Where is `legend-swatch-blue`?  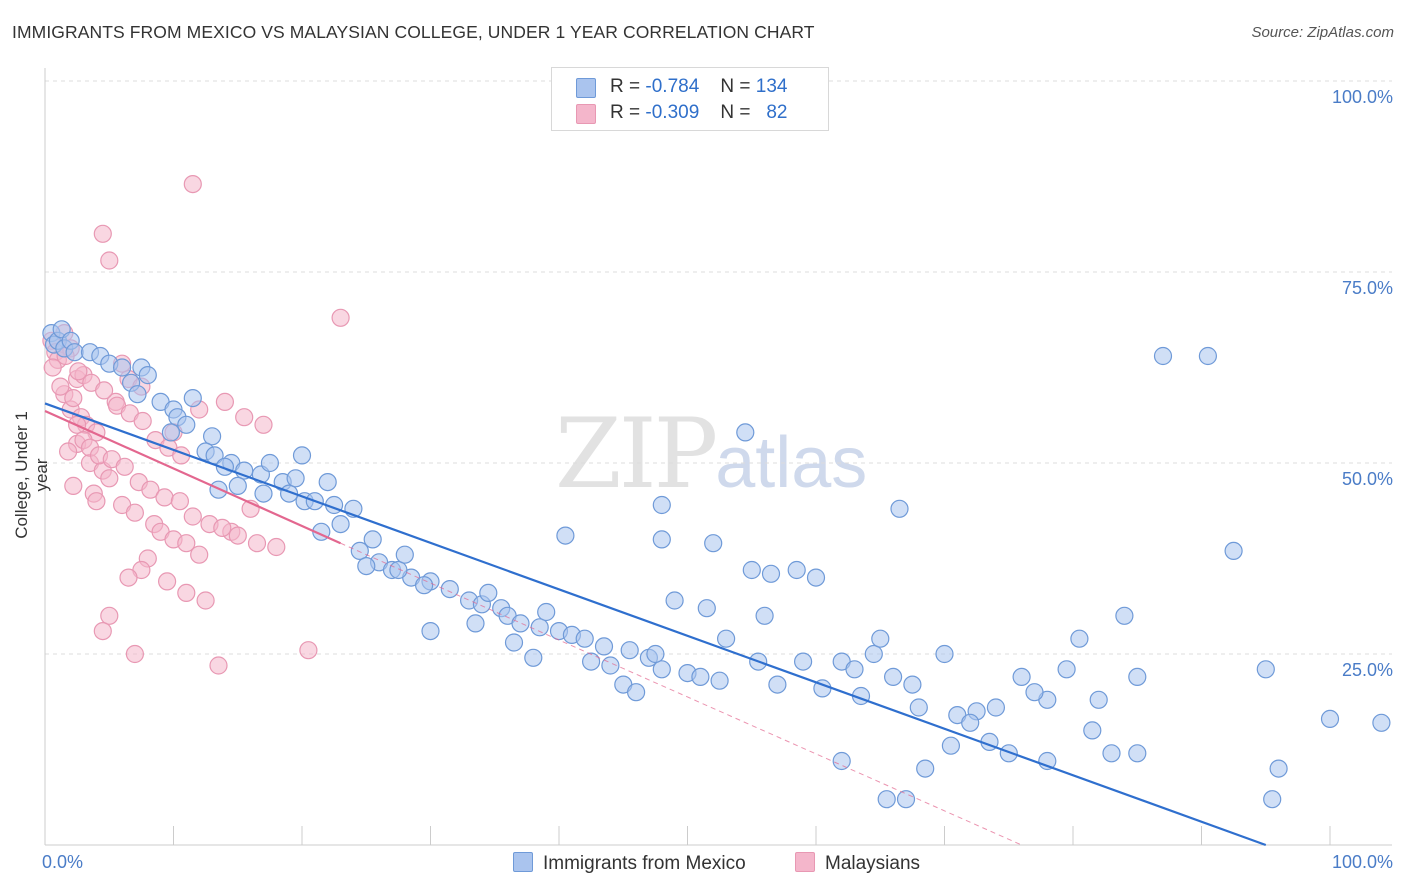 legend-swatch-blue is located at coordinates (586, 88).